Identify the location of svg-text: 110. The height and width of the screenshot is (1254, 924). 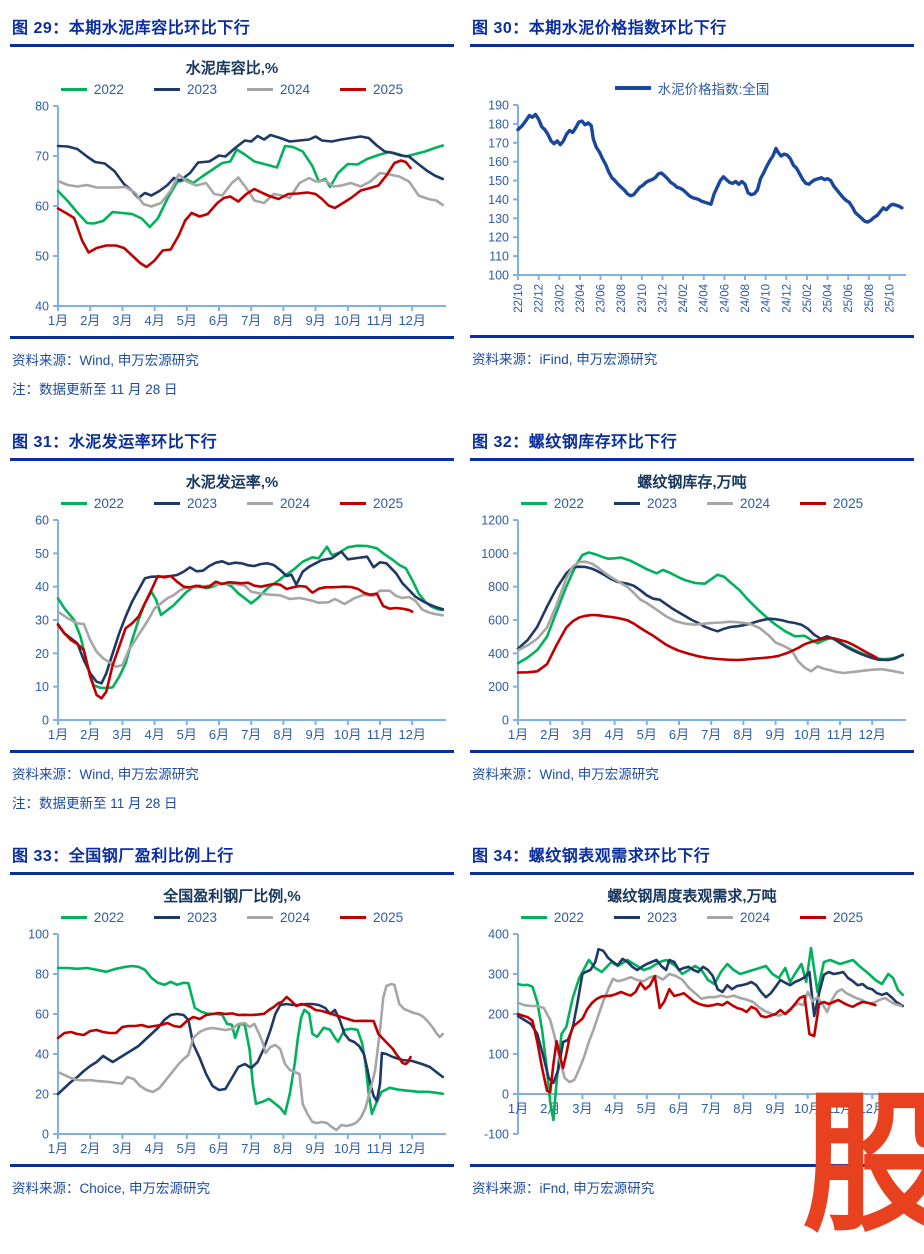
(499, 257).